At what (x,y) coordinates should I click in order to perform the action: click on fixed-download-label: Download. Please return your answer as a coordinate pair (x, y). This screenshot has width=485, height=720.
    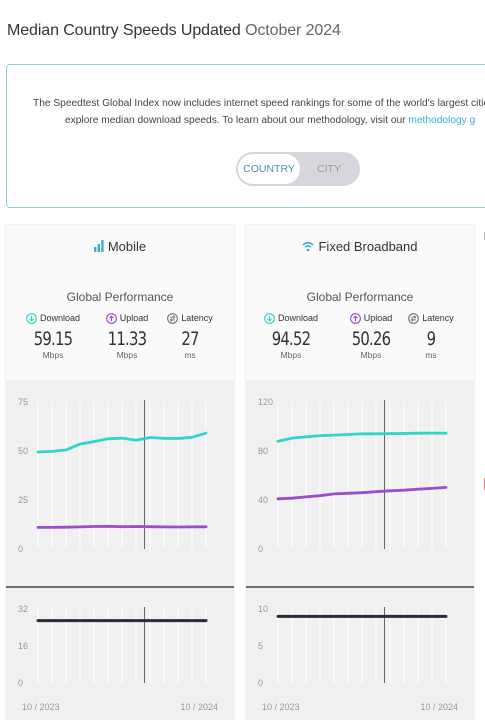
    Looking at the image, I should click on (291, 318).